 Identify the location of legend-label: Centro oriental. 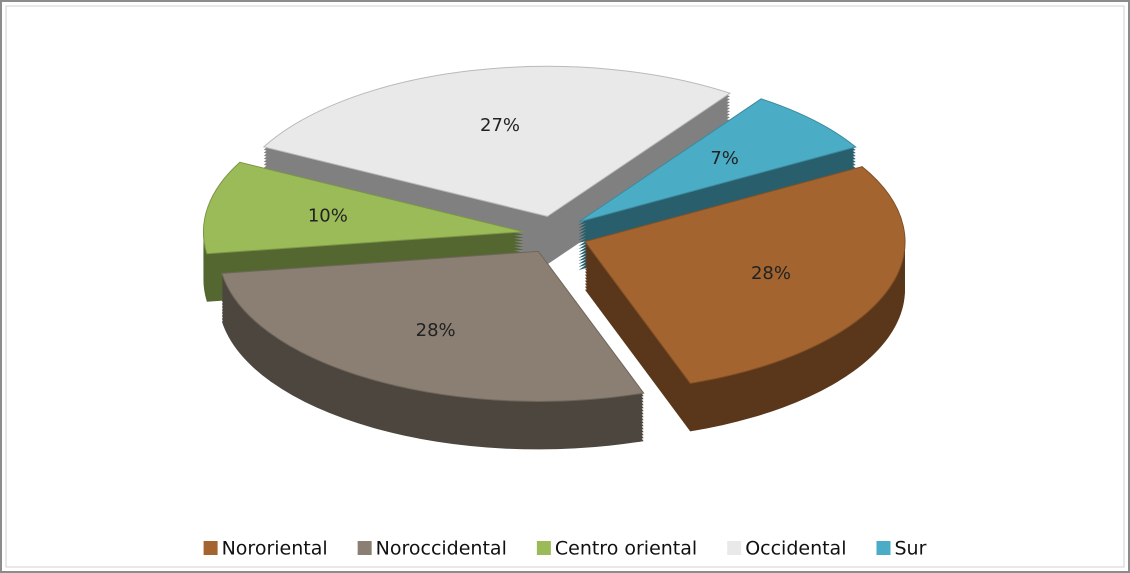
(626, 549).